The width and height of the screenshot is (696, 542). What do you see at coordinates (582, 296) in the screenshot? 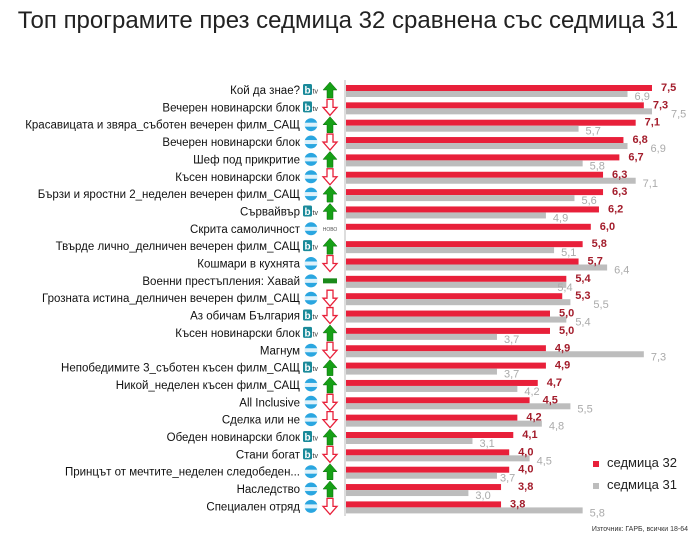
I see `value-label-week32: 5,3` at bounding box center [582, 296].